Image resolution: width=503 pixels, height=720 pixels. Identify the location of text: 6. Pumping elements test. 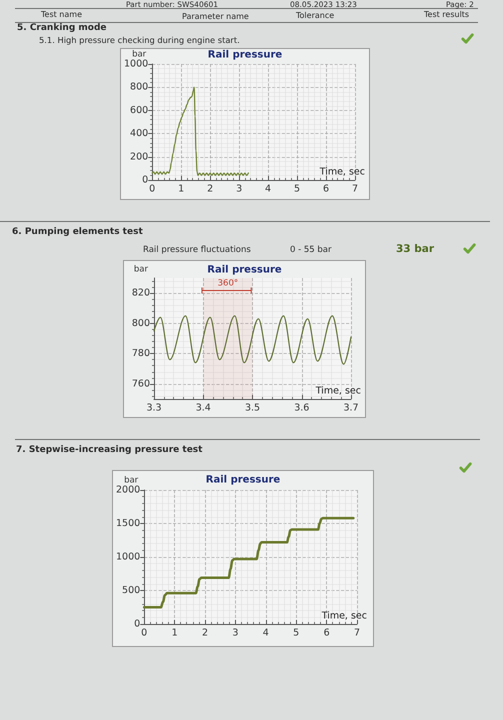
(77, 232).